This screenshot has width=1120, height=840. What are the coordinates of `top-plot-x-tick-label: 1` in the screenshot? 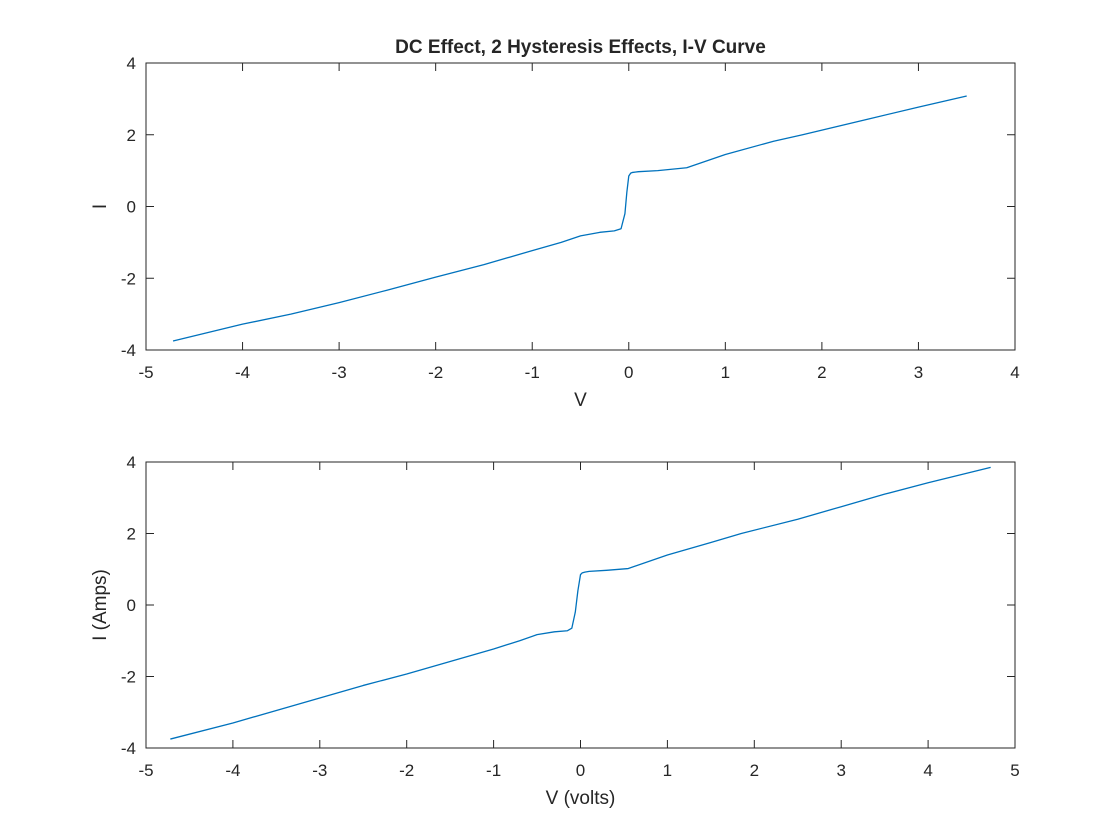 It's located at (725, 372).